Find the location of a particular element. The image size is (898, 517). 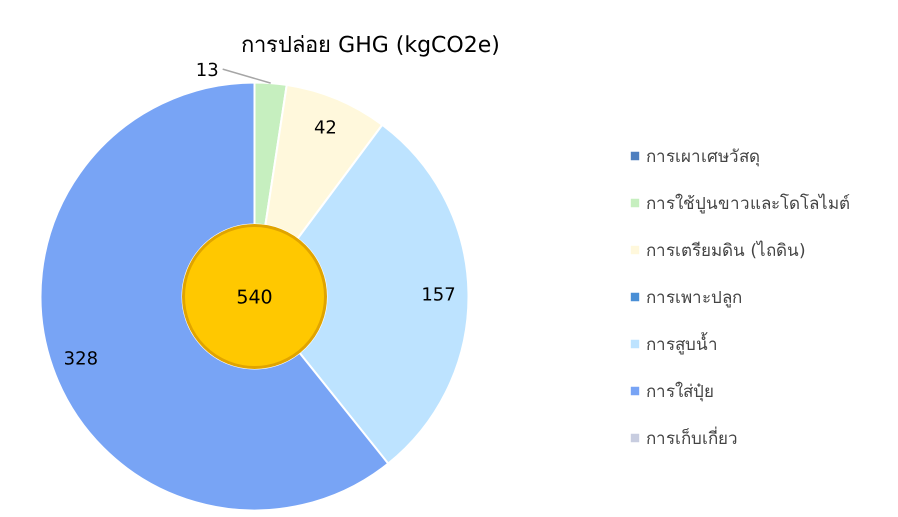

text: 540 is located at coordinates (254, 297).